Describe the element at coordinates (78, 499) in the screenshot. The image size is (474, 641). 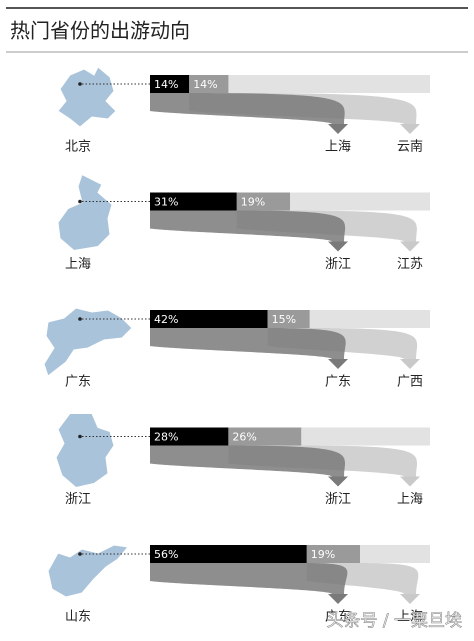
I see `origin-label: 浙江` at that location.